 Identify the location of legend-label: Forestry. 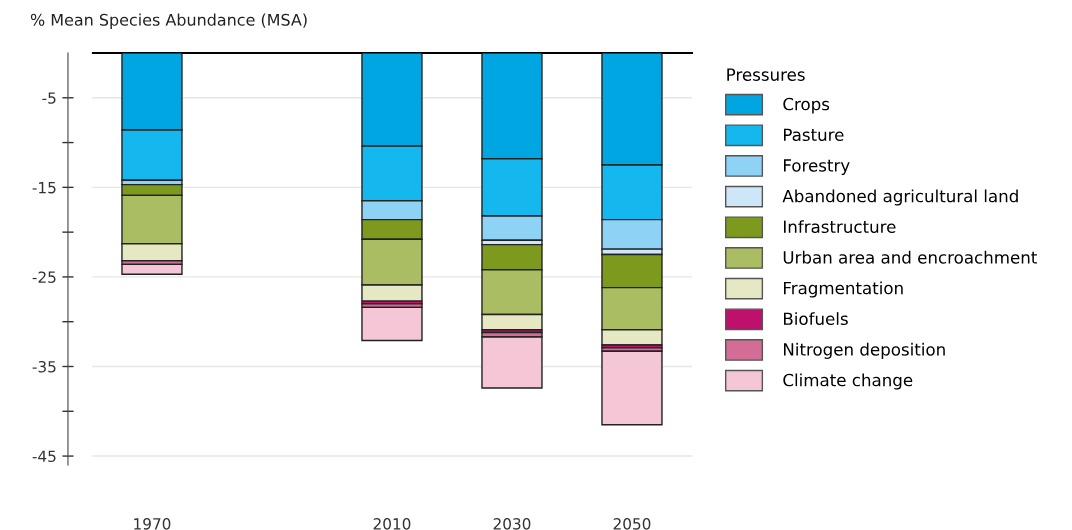
(817, 167).